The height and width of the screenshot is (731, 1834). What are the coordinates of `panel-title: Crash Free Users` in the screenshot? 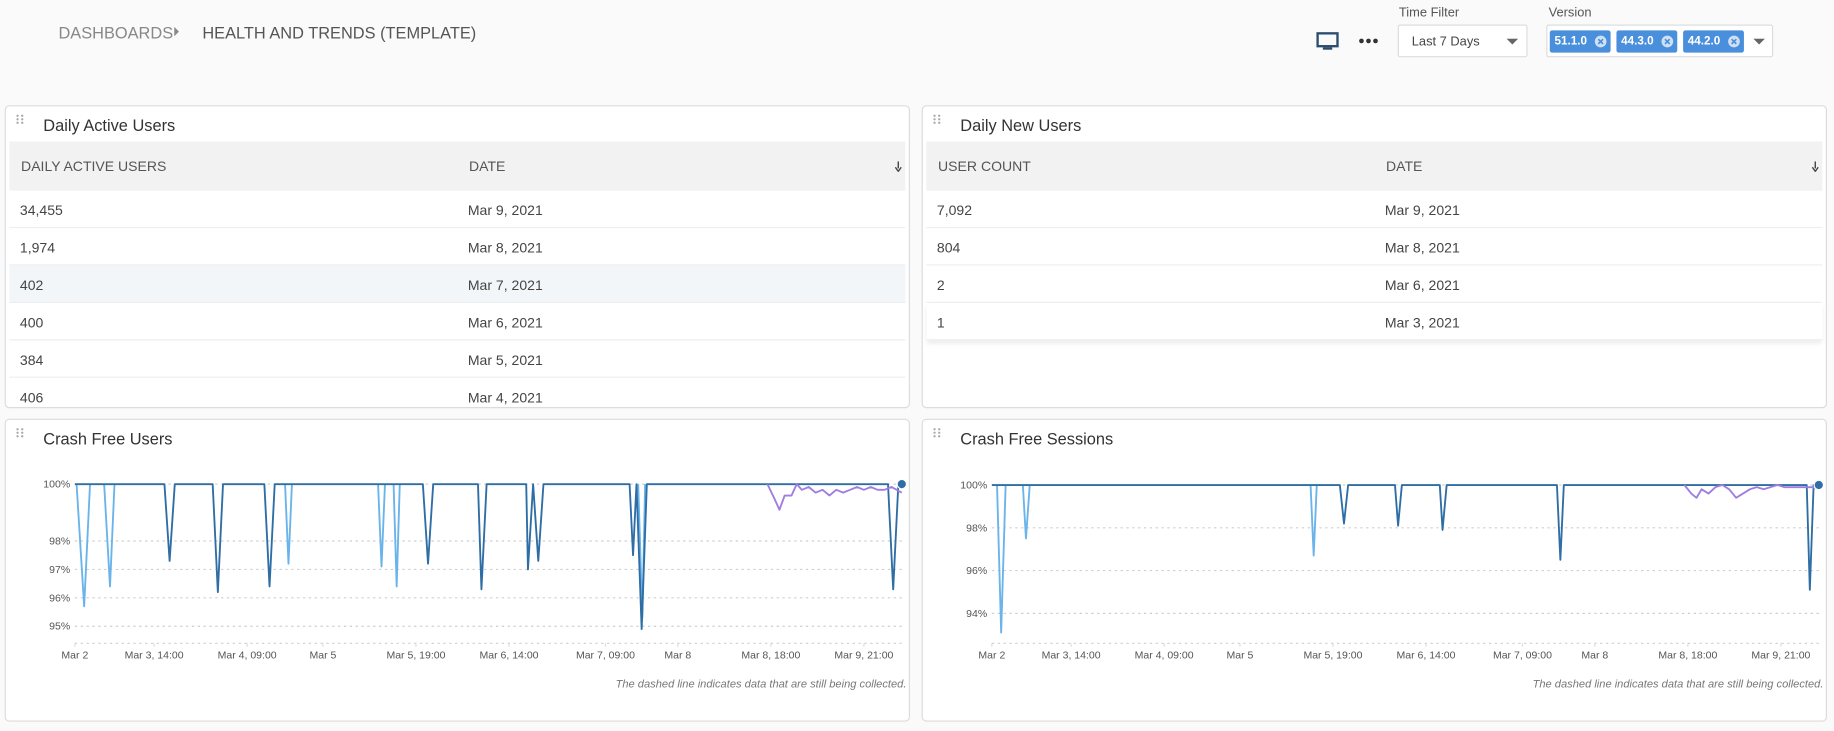 It's located at (108, 438).